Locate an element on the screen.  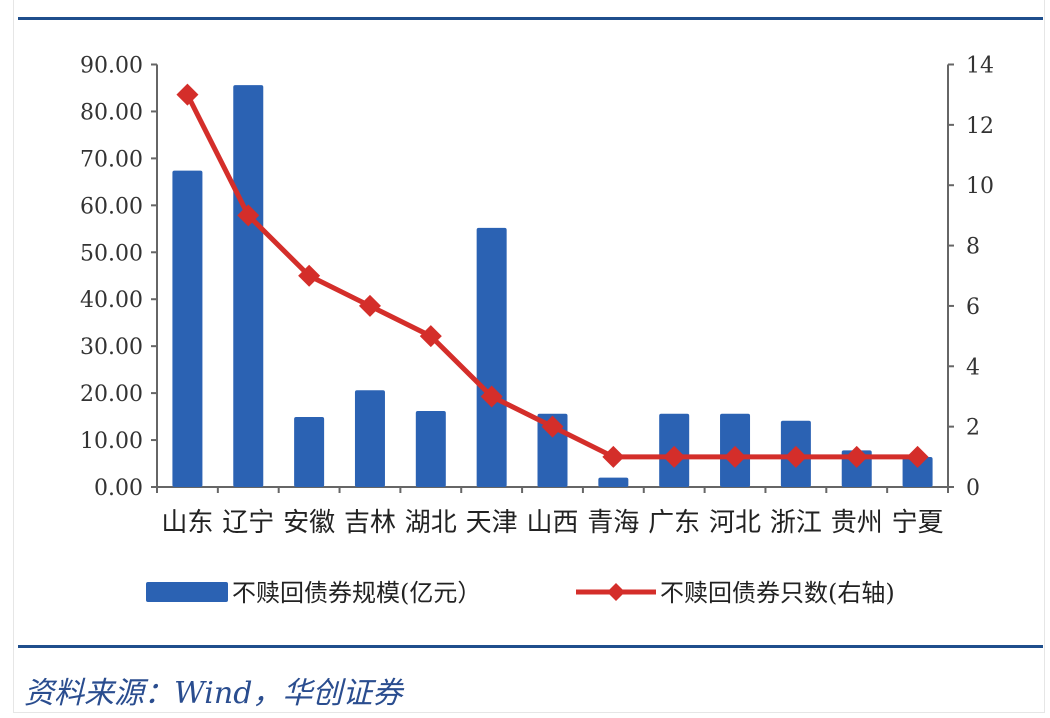
left-tick-label: 30.00 is located at coordinates (111, 347).